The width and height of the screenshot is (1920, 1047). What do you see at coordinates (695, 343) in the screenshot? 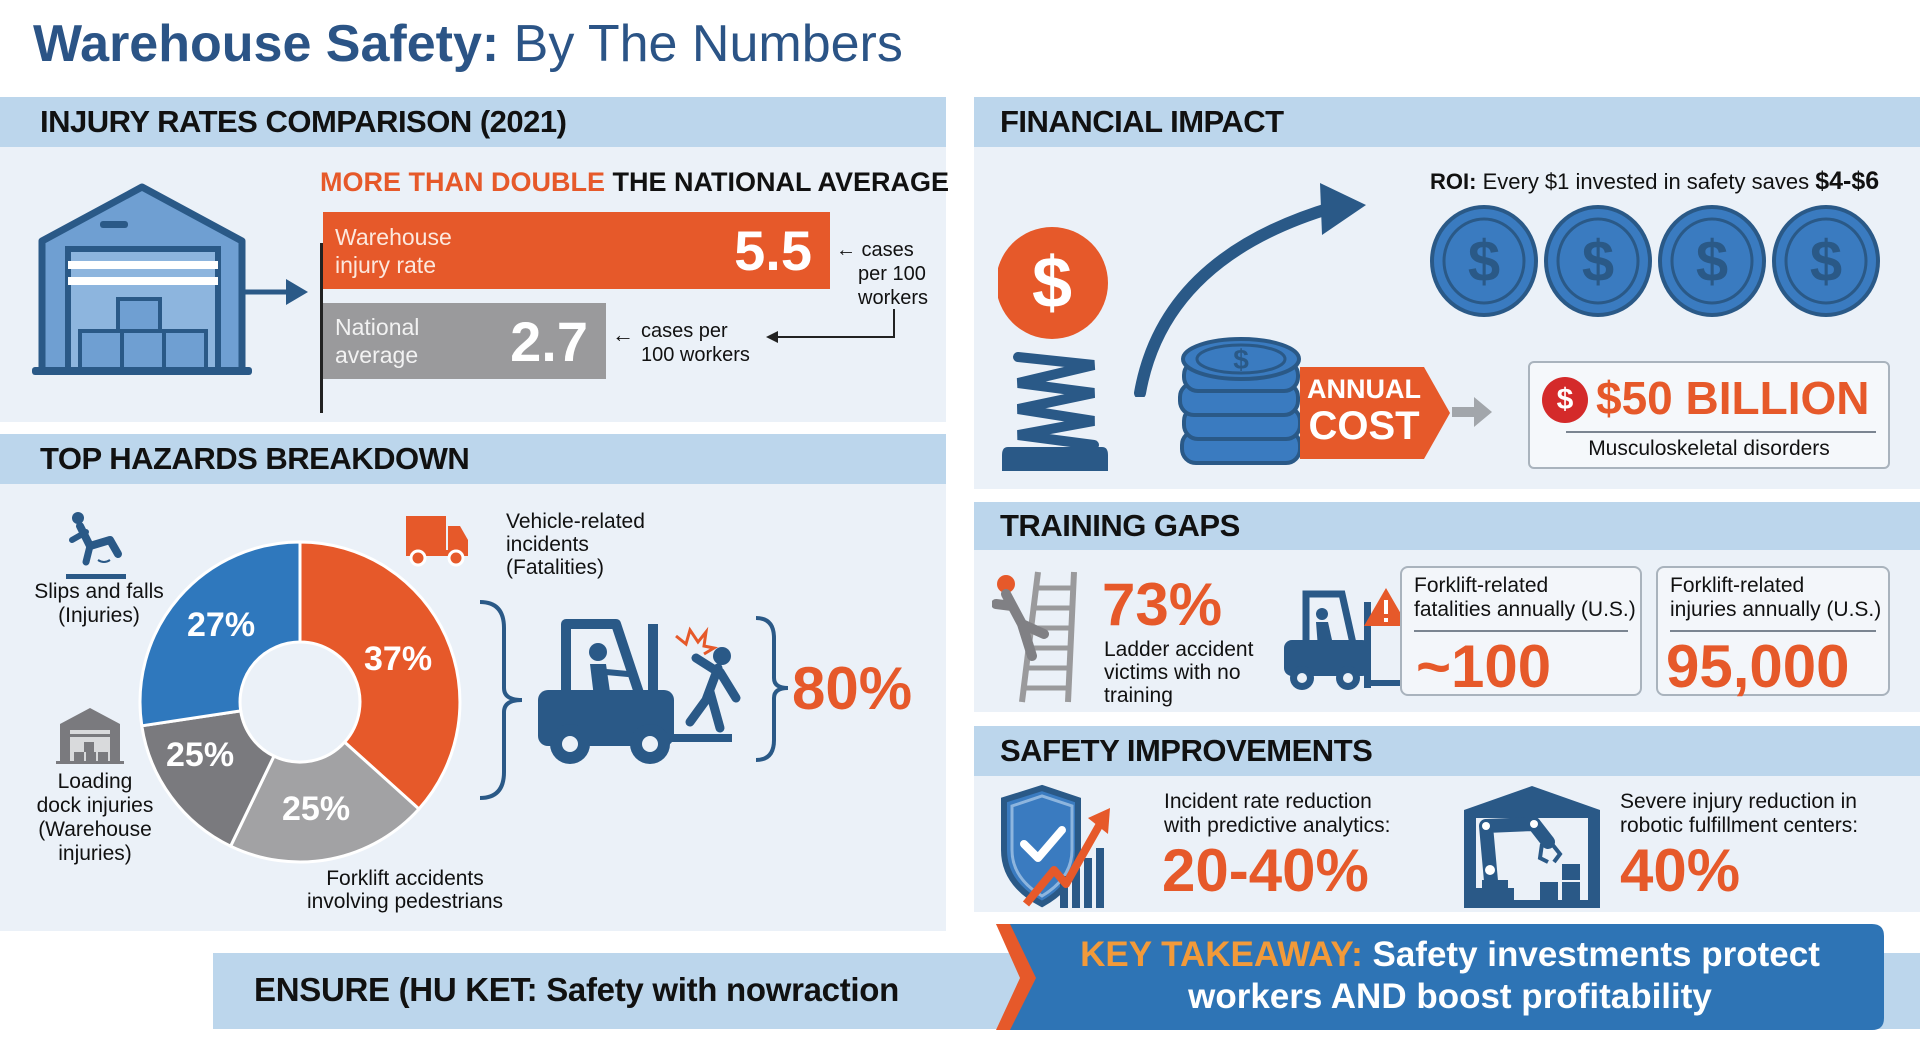
I see `national-unit: cases per 100 workers` at bounding box center [695, 343].